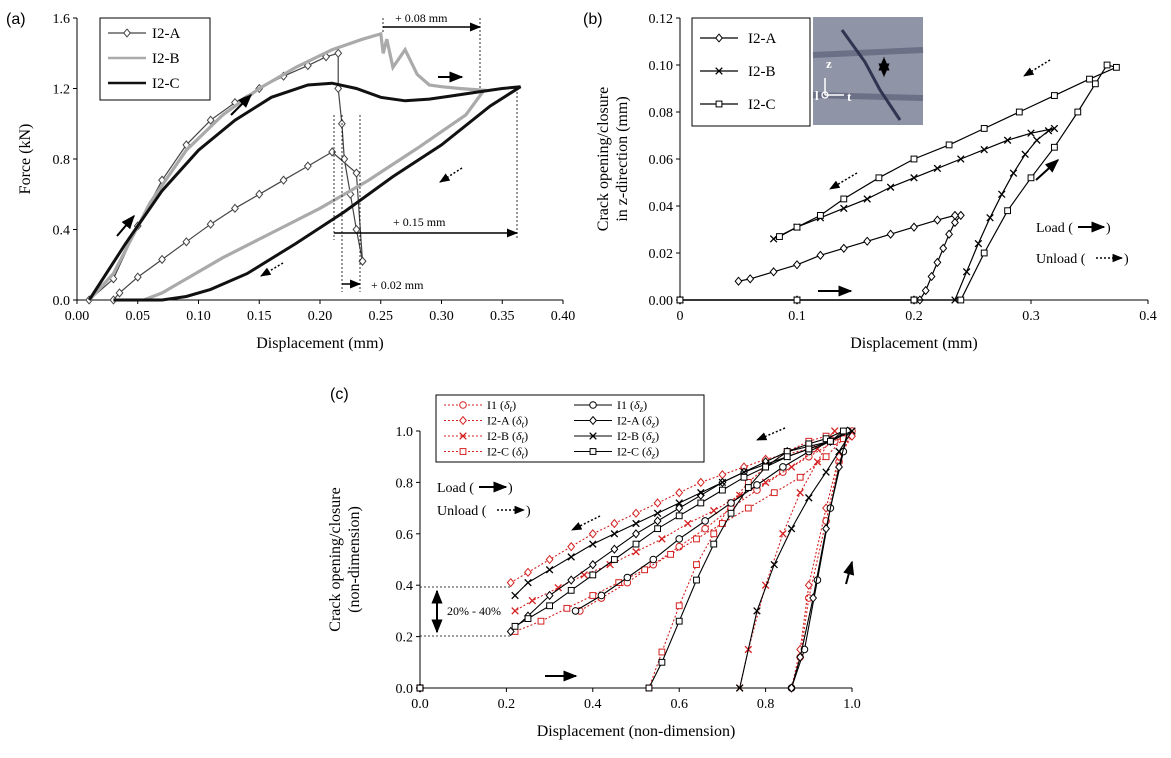  Describe the element at coordinates (868, 71) in the screenshot. I see `crack-photo-inset: z l t` at that location.